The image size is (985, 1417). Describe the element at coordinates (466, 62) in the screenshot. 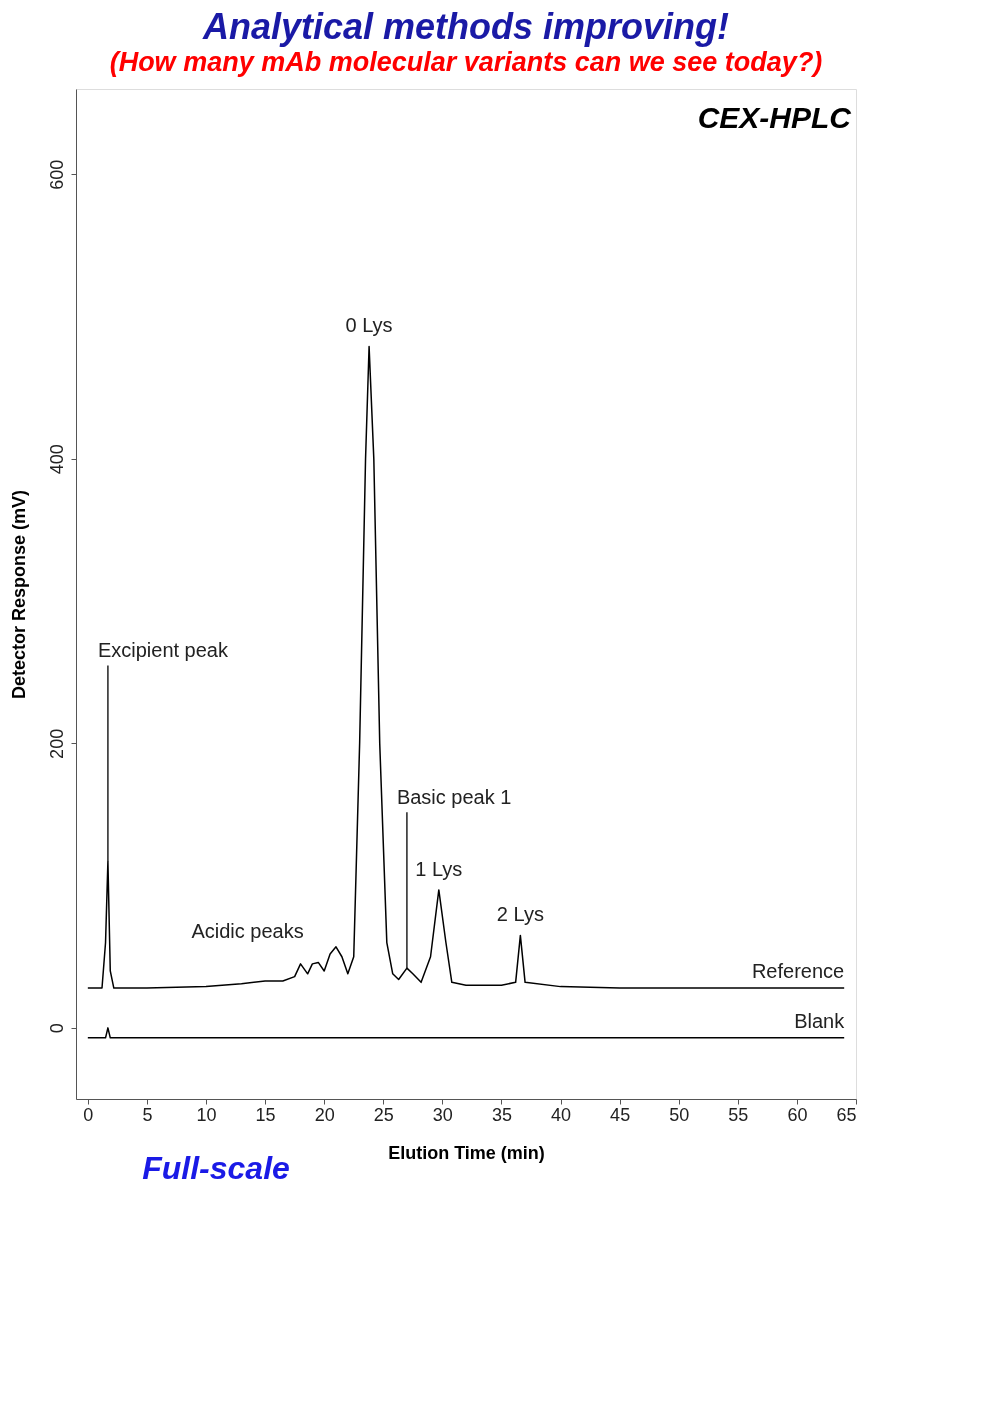

I see `chart-subtitle: (How many mAb molecular variants can we see today?)` at that location.